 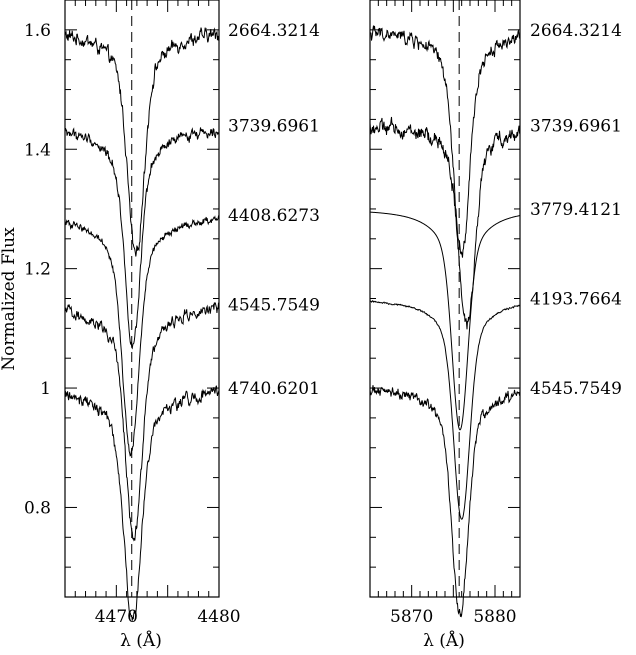 I want to click on y-tick-label: 1.6, so click(x=37, y=31).